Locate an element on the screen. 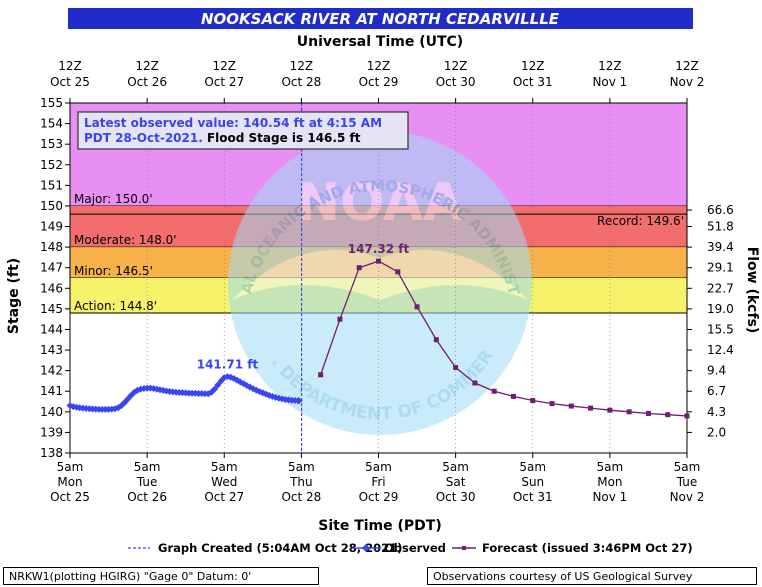  flow-tick-label: 19.0 is located at coordinates (720, 309).